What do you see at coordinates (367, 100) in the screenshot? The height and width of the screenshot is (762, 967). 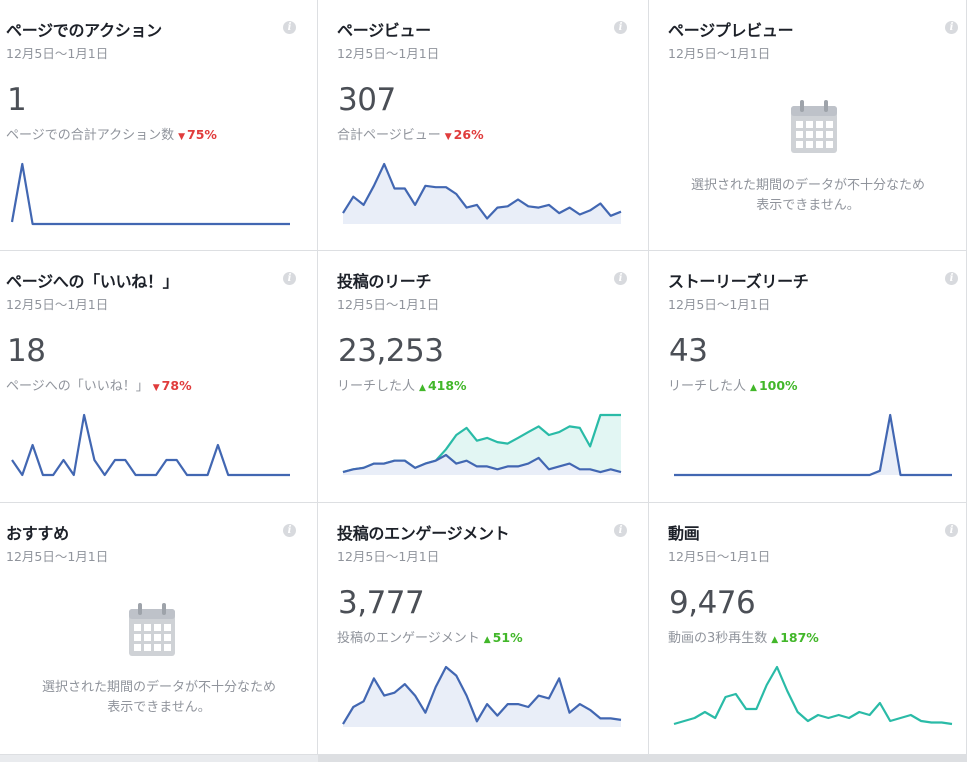 I see `metric-value: 307` at bounding box center [367, 100].